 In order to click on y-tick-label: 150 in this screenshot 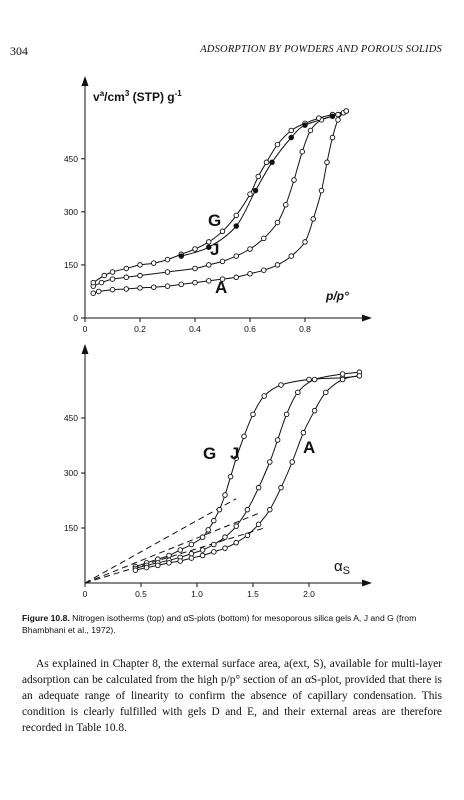, I will do `click(71, 528)`.